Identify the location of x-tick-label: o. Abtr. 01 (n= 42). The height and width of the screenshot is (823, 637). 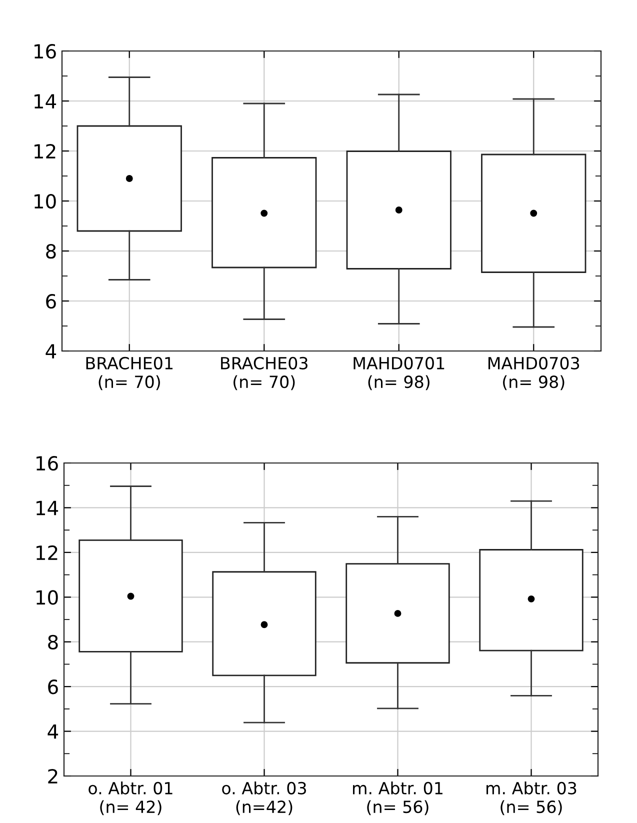
(130, 799).